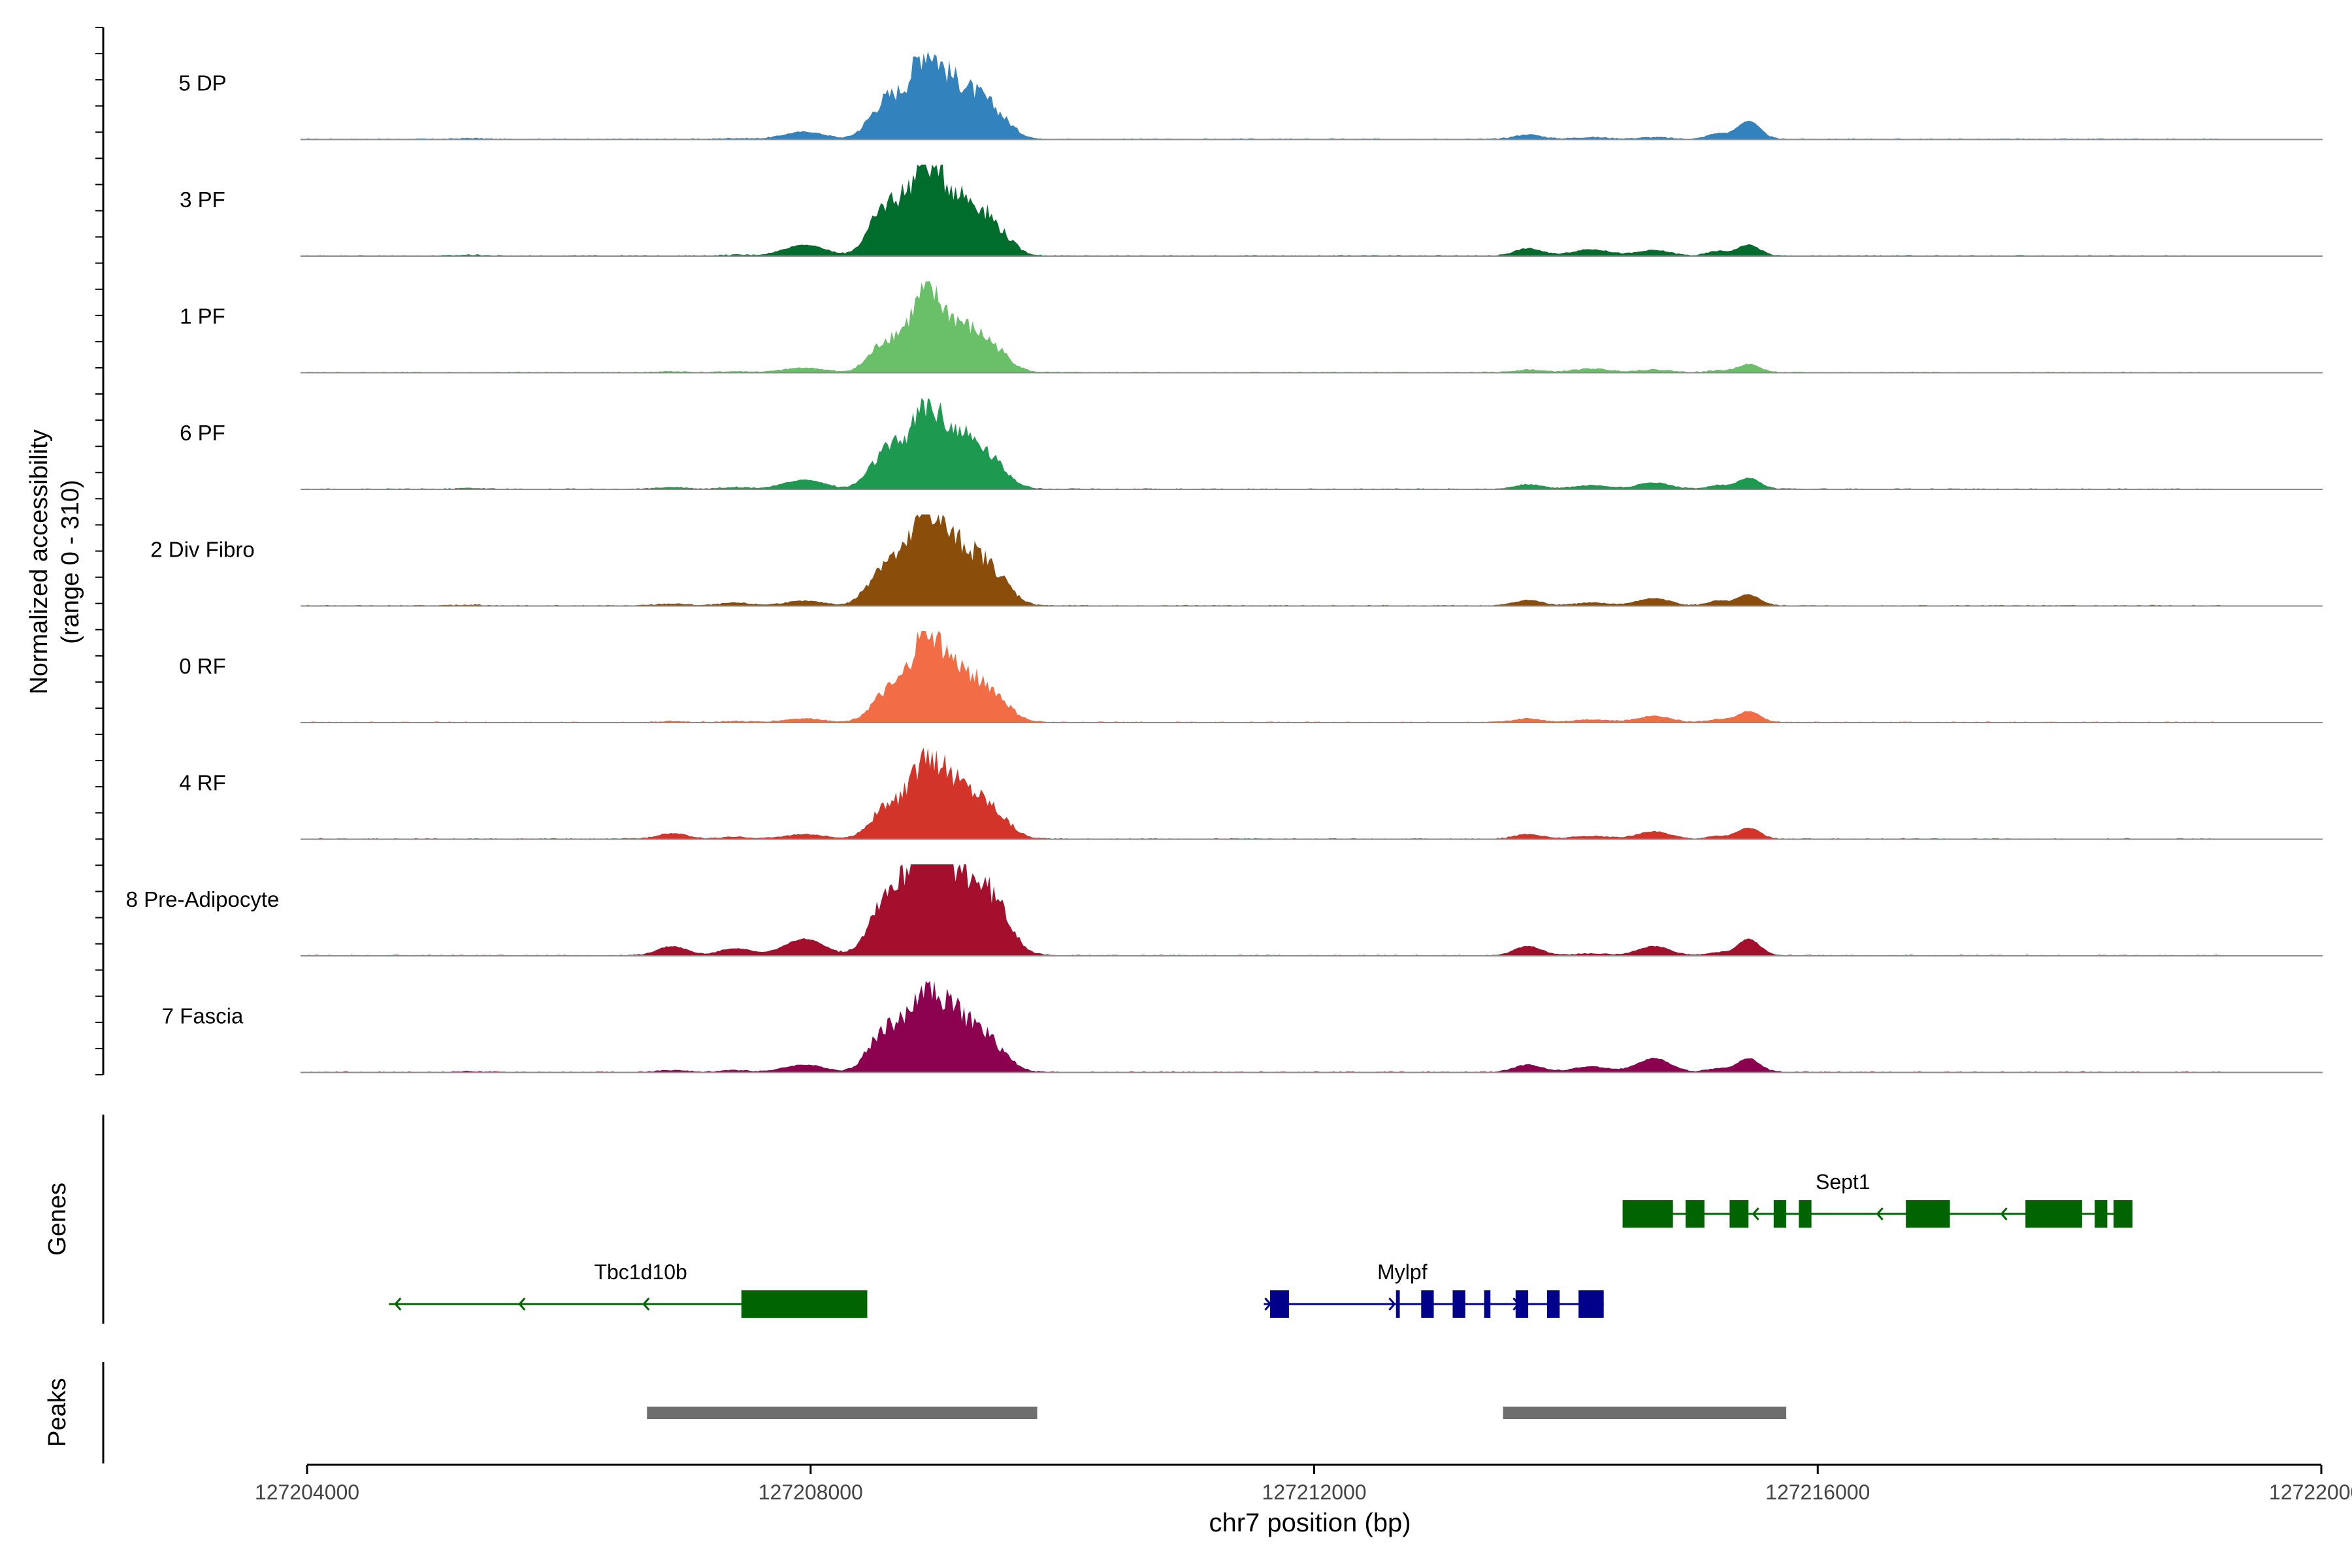 Image resolution: width=2352 pixels, height=1568 pixels. Describe the element at coordinates (100, 551) in the screenshot. I see `accessibility-y-axis` at that location.